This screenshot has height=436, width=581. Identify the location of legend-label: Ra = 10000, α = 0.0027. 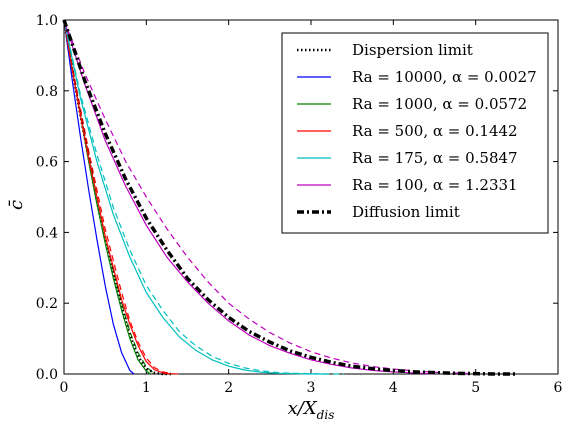
(444, 77).